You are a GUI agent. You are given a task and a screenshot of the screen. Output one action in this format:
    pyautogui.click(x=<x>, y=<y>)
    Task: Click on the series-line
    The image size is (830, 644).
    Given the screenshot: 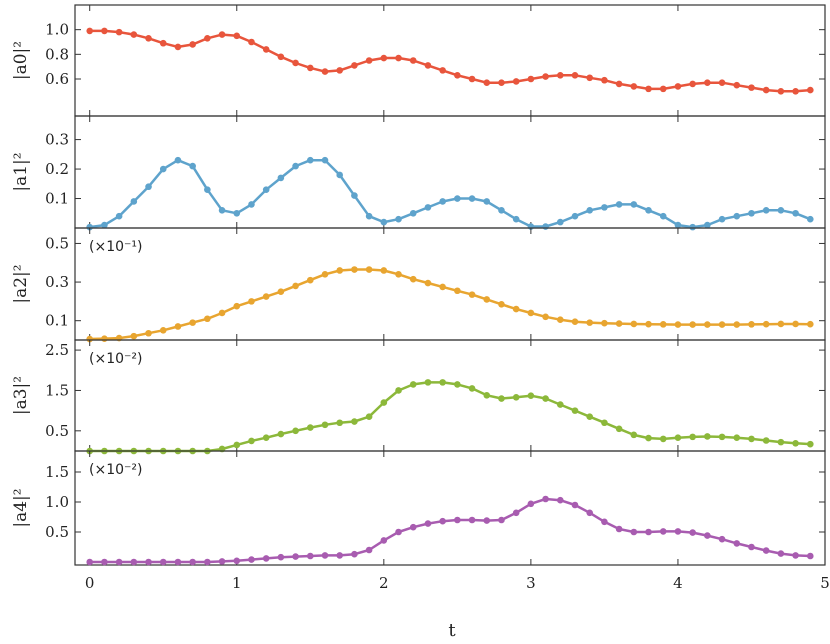 What is the action you would take?
    pyautogui.click(x=450, y=530)
    